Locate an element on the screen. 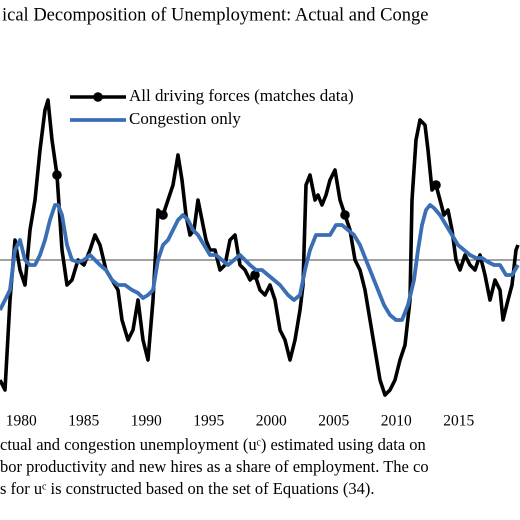  x-tick-label: 2015 is located at coordinates (458, 421).